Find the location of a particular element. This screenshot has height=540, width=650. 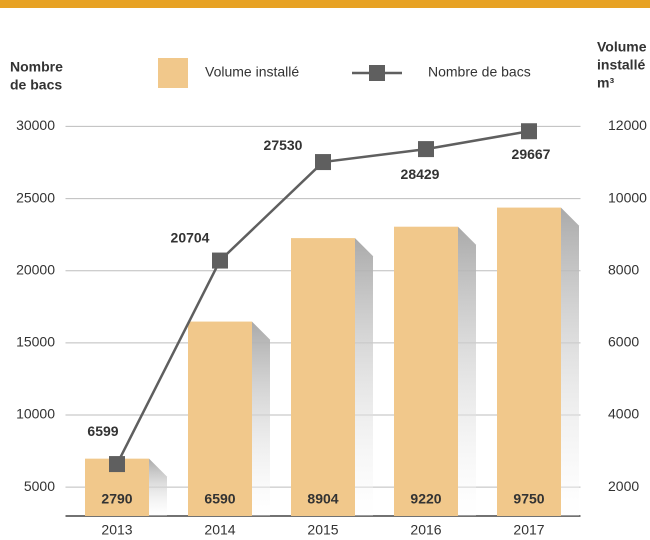

line-value-label: 27530 is located at coordinates (283, 145).